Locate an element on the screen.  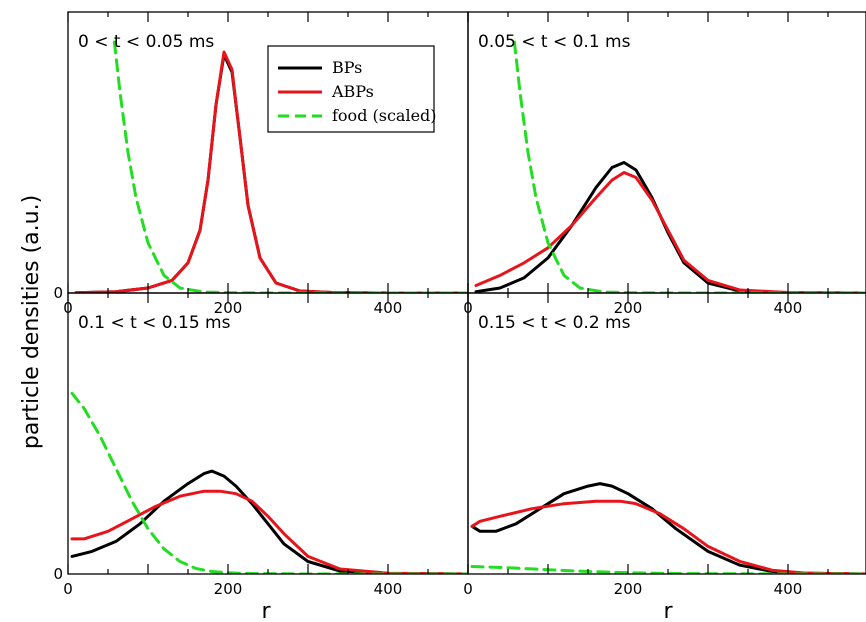
y-tick-label-0-panel-1: 0 is located at coordinates (58, 293).